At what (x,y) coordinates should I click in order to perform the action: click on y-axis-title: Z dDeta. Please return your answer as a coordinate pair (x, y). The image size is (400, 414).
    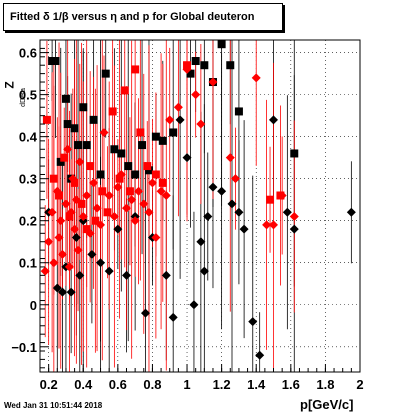
    Looking at the image, I should click on (14, 90).